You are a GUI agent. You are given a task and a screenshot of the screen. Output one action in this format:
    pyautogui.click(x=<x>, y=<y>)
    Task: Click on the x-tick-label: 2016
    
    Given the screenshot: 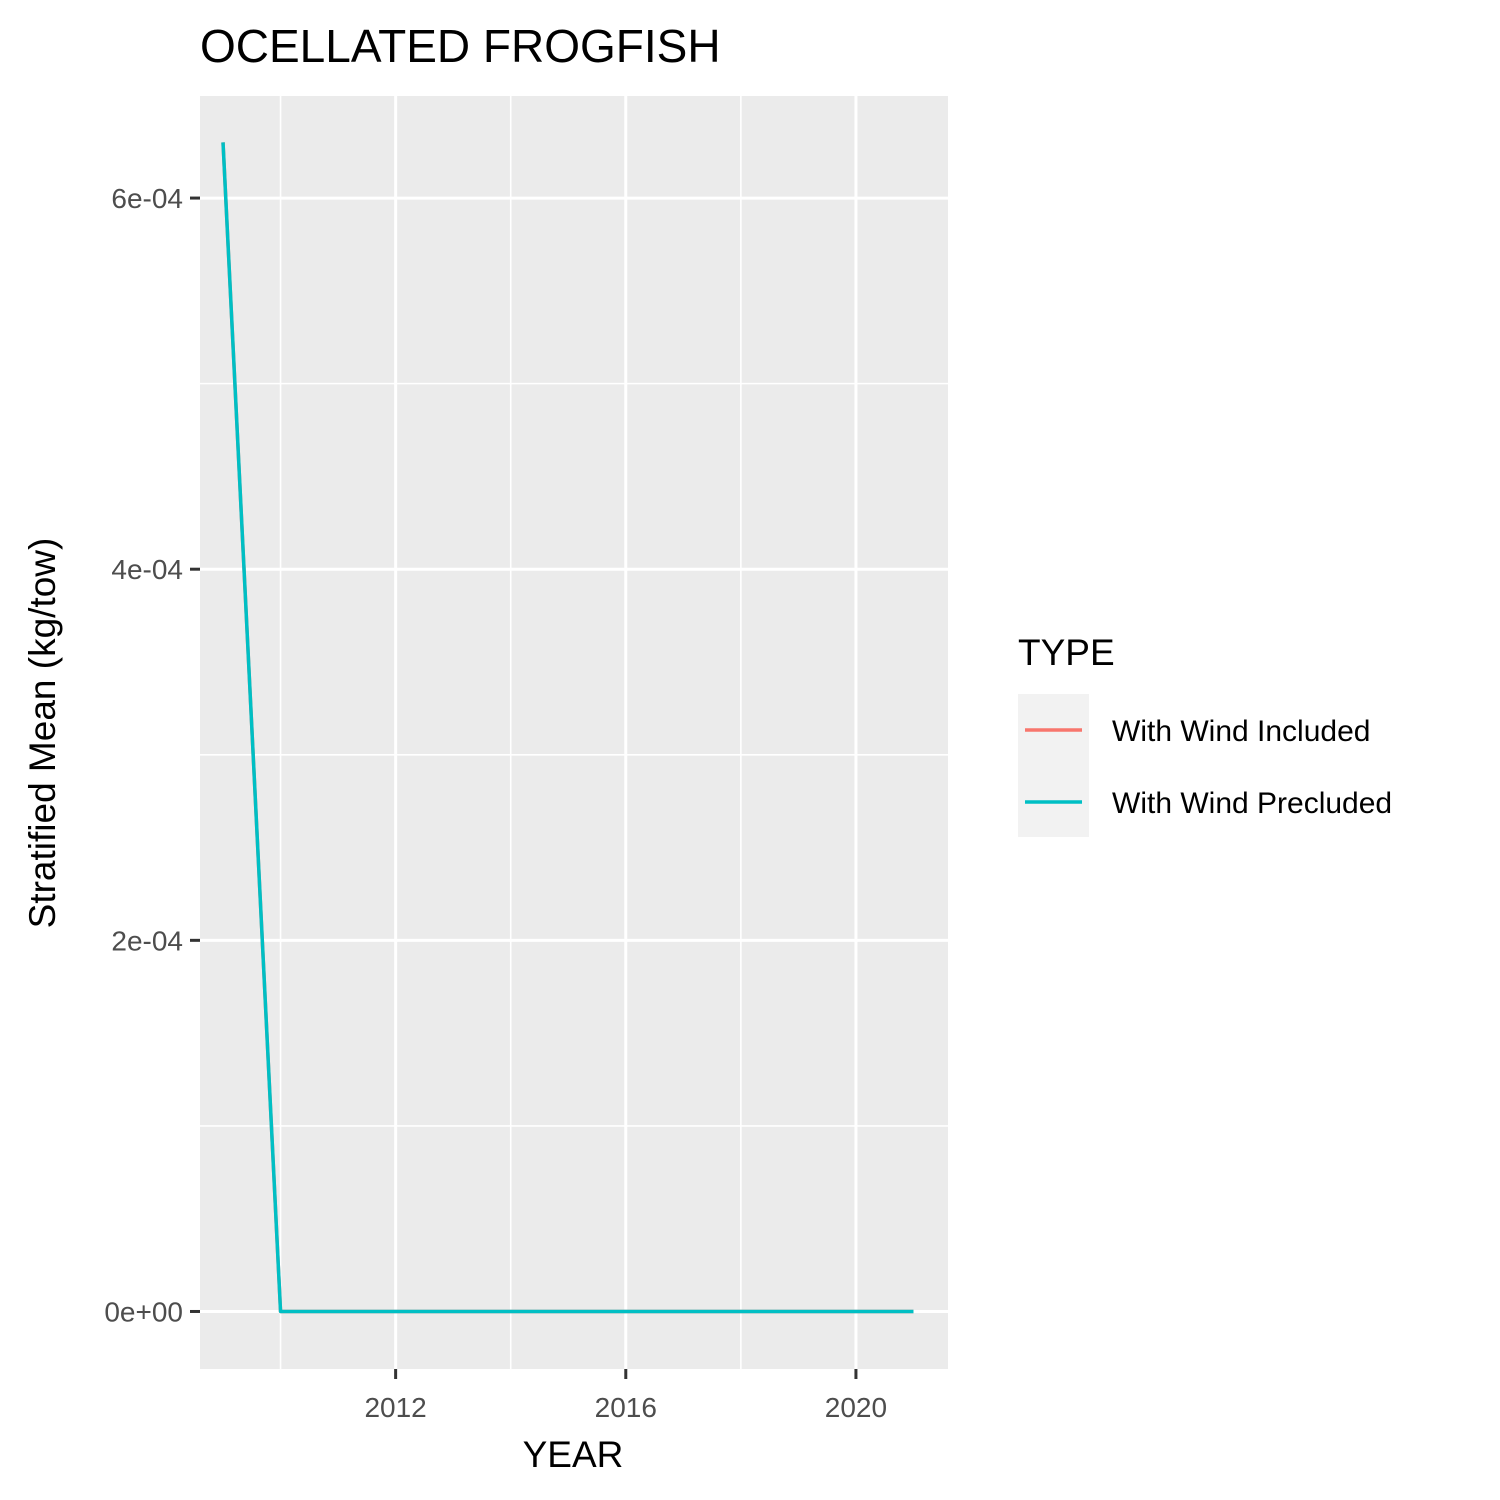 What is the action you would take?
    pyautogui.click(x=626, y=1407)
    